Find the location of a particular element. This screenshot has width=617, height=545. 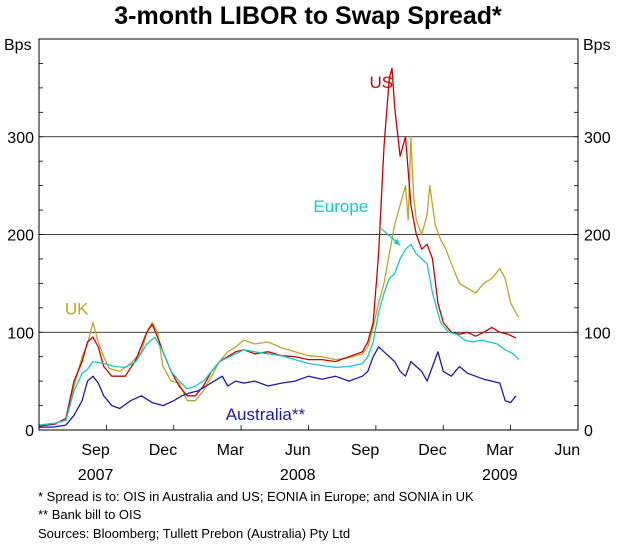

y-unit-right: Bps is located at coordinates (597, 45).